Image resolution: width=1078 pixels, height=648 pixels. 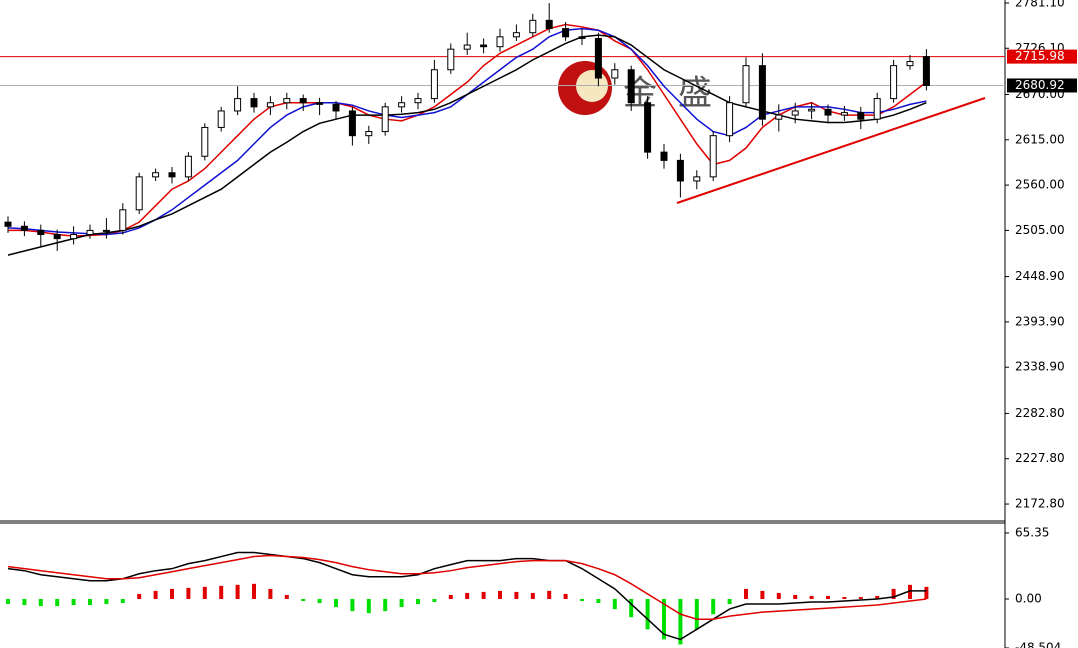 What do you see at coordinates (1040, 321) in the screenshot?
I see `y-tick-label: 2393.90` at bounding box center [1040, 321].